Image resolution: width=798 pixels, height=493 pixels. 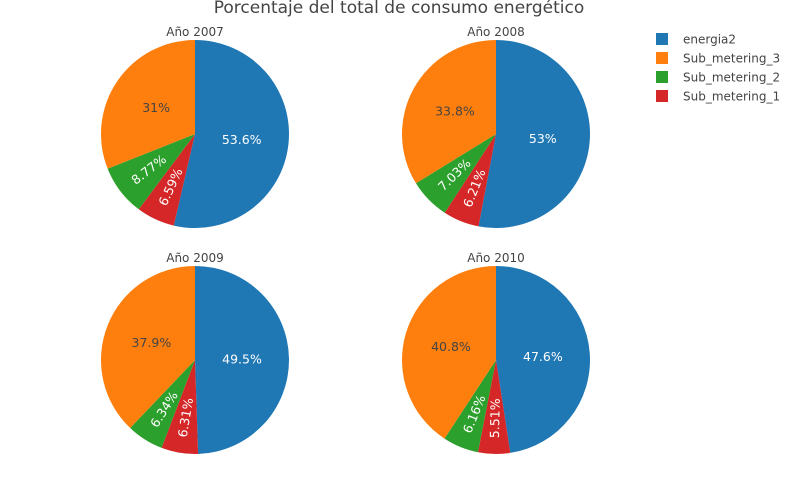 I want to click on slice-label: 5.51%, so click(x=495, y=418).